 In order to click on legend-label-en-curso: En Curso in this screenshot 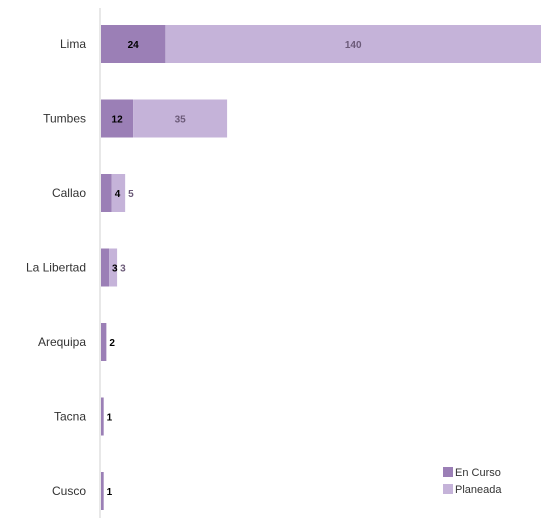, I will do `click(478, 473)`.